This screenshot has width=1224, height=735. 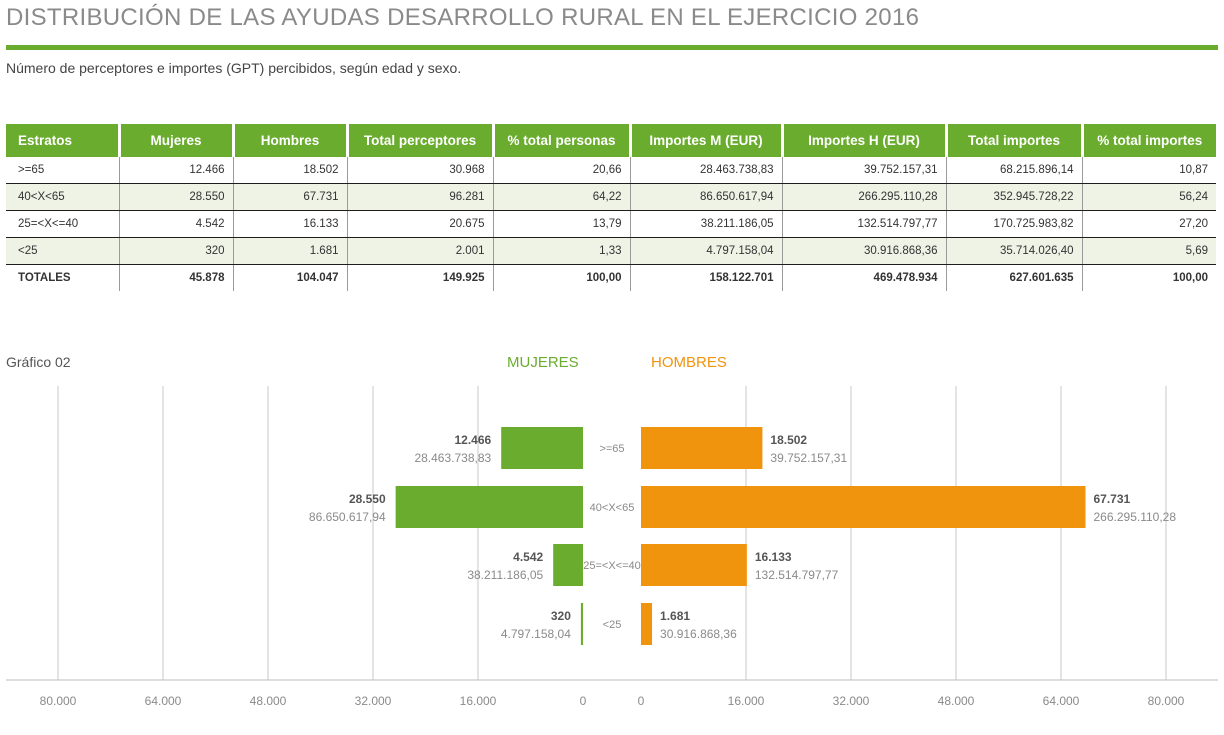 I want to click on data-label-hombres: 67.731, so click(x=1111, y=499).